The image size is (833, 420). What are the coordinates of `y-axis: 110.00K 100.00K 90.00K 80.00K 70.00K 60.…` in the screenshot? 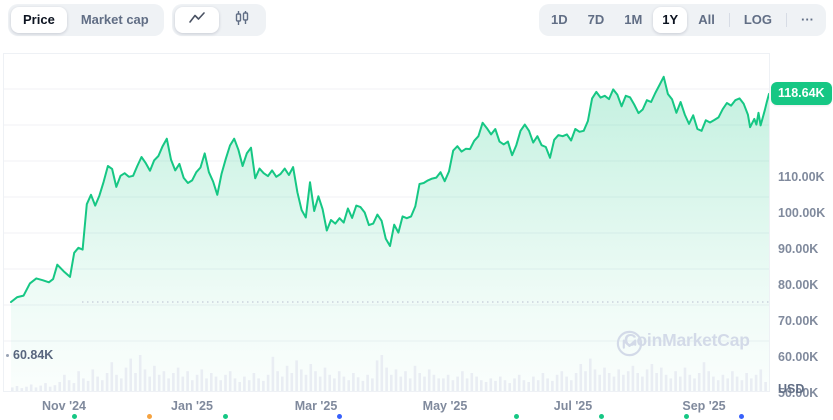 It's located at (802, 226).